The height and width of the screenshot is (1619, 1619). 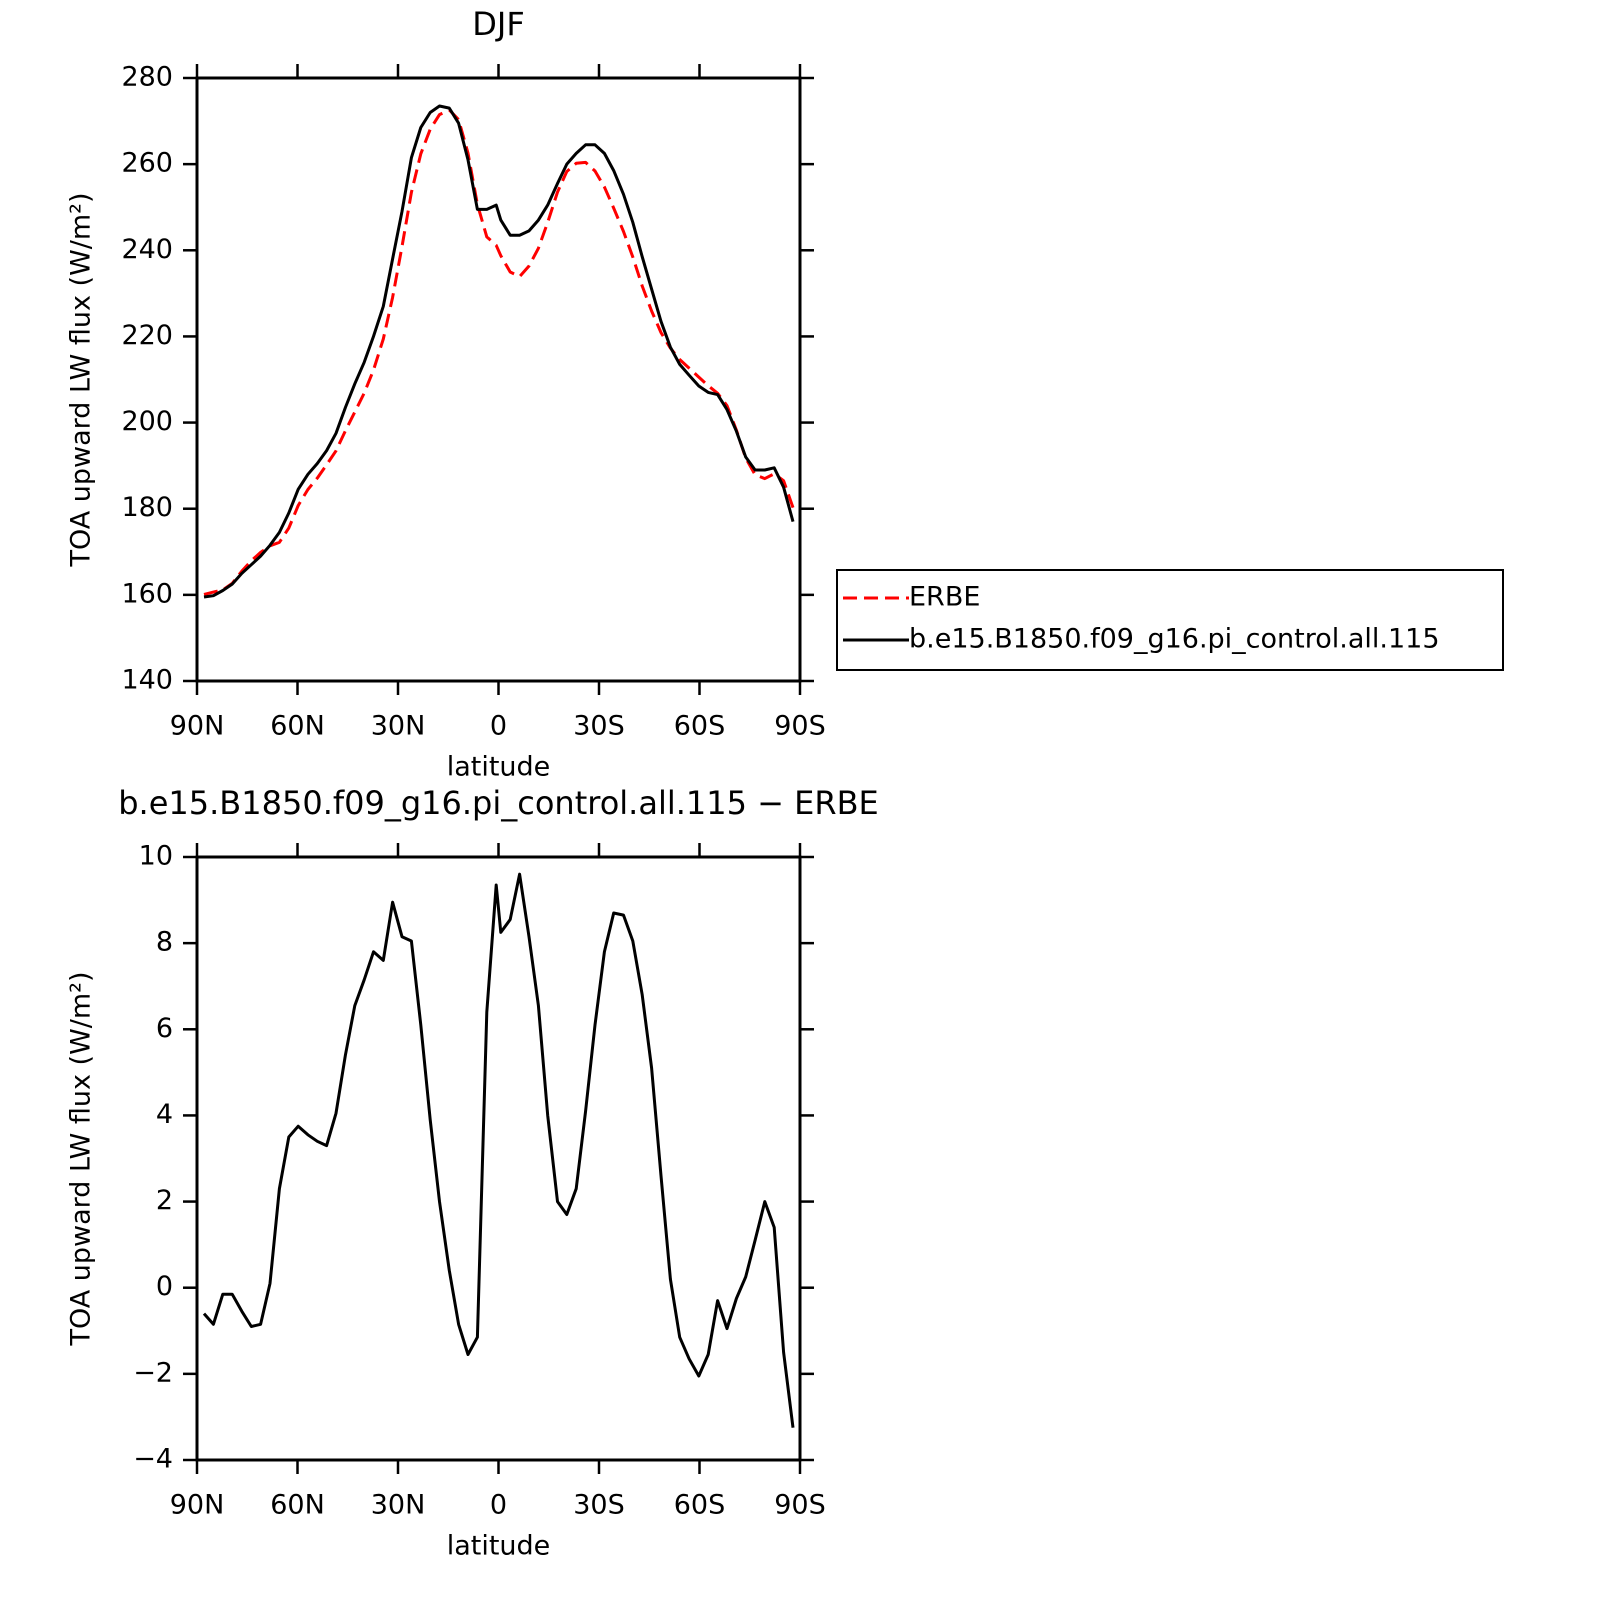 What do you see at coordinates (153, 1459) in the screenshot?
I see `y-tick-label: −4` at bounding box center [153, 1459].